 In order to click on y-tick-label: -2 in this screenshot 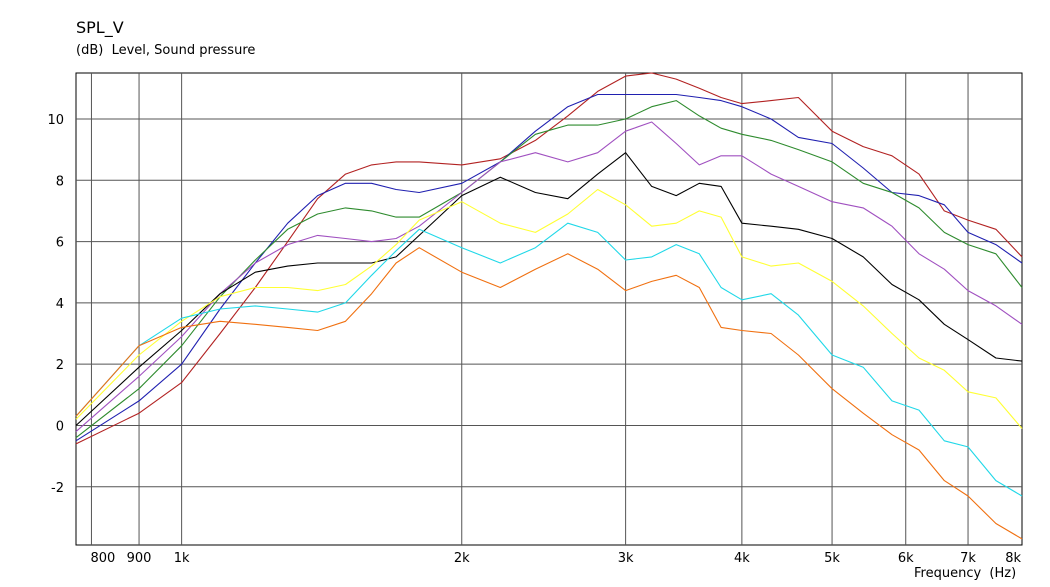, I will do `click(57, 488)`.